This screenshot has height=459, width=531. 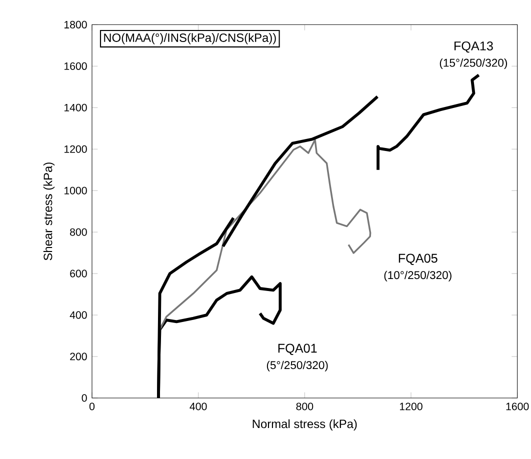 I want to click on y-tick-label: 1800, so click(x=75, y=24).